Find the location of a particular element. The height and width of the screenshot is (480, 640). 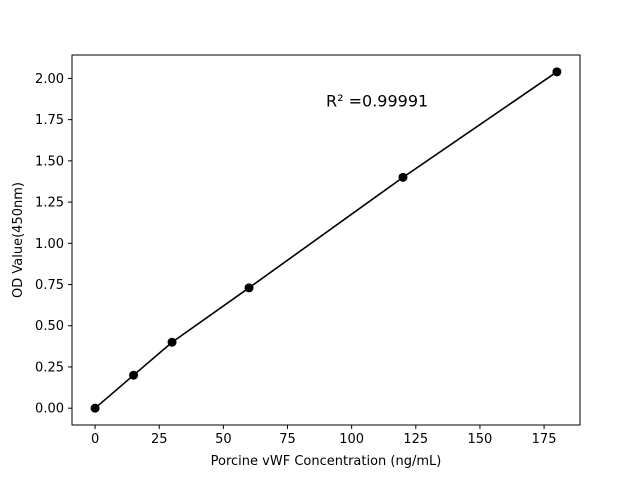

y-tick-label: 0.50 is located at coordinates (49, 326).